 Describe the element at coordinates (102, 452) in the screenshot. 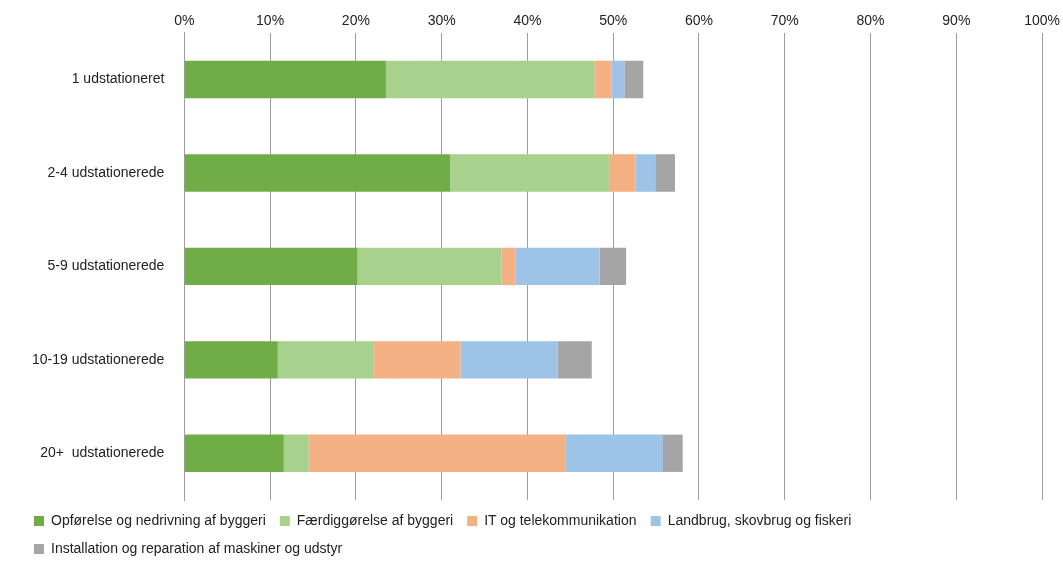

I see `y-tick-label: 20+ udstationerede` at that location.